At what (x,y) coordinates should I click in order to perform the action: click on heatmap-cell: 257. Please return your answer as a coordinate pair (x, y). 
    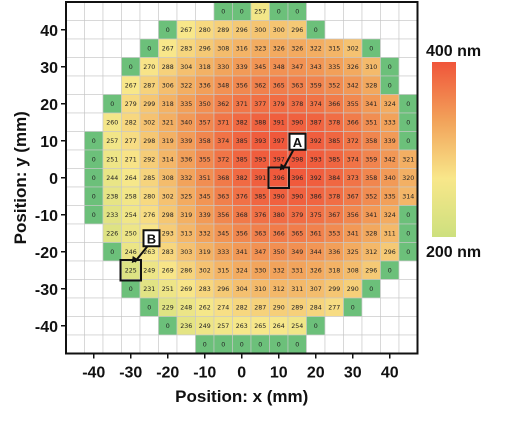
    Looking at the image, I should click on (223, 326).